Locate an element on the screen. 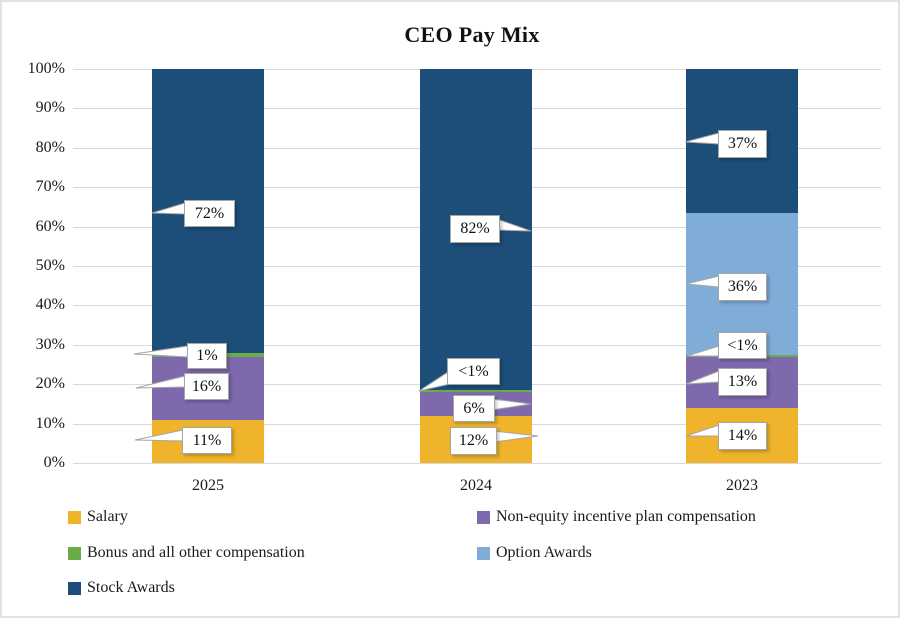 The height and width of the screenshot is (618, 900). legend-item: Stock Awards is located at coordinates (121, 588).